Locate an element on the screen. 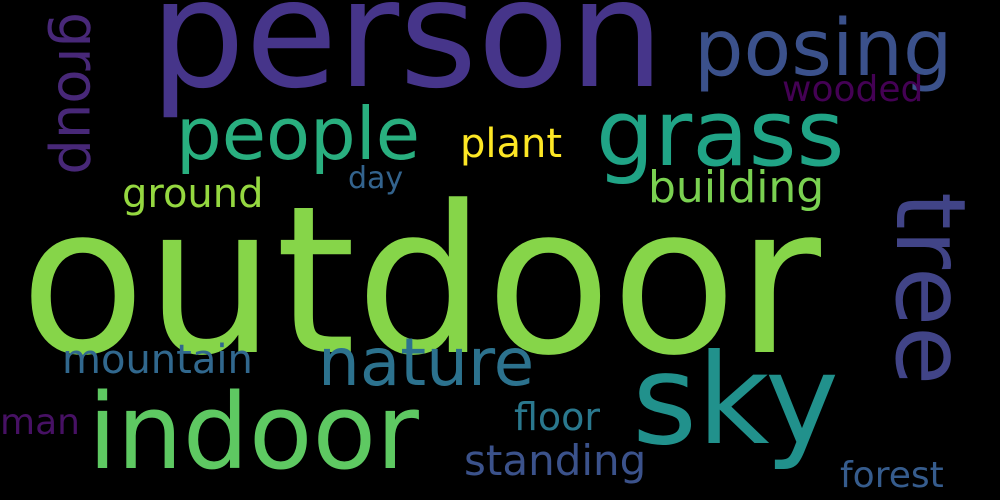  word-day: day is located at coordinates (376, 178).